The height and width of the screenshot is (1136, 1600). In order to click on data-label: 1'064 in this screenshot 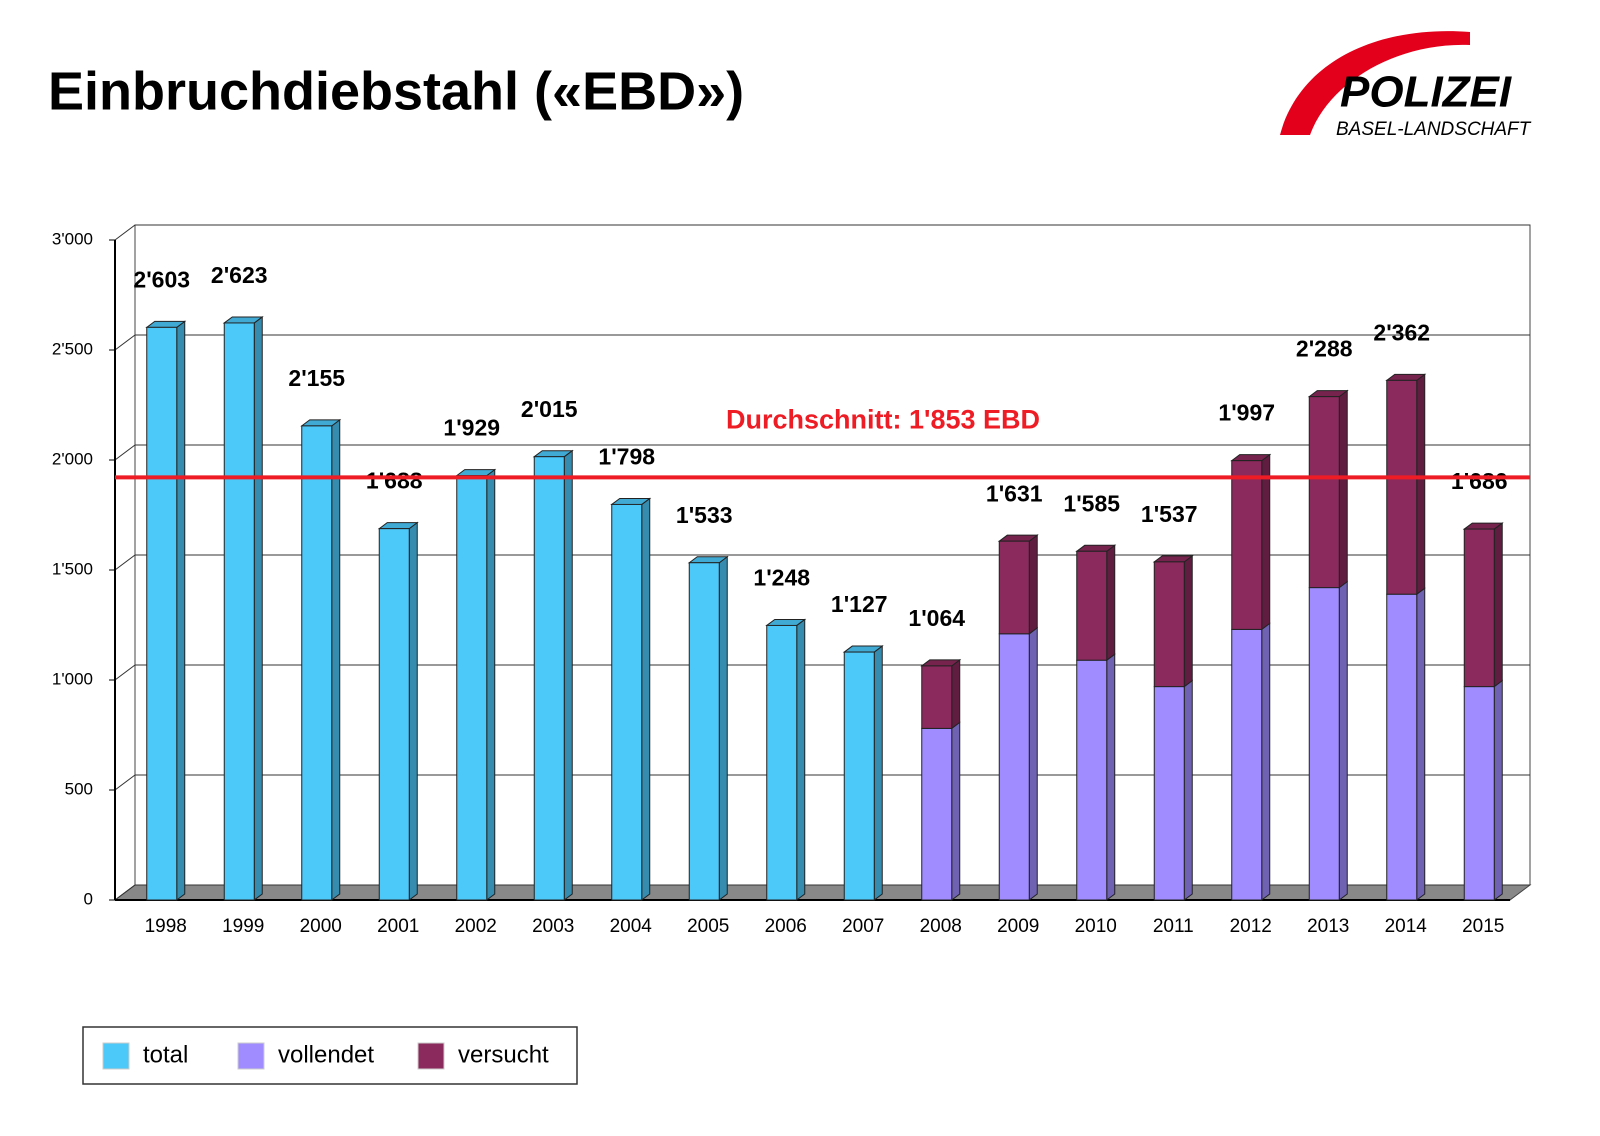, I will do `click(936, 618)`.